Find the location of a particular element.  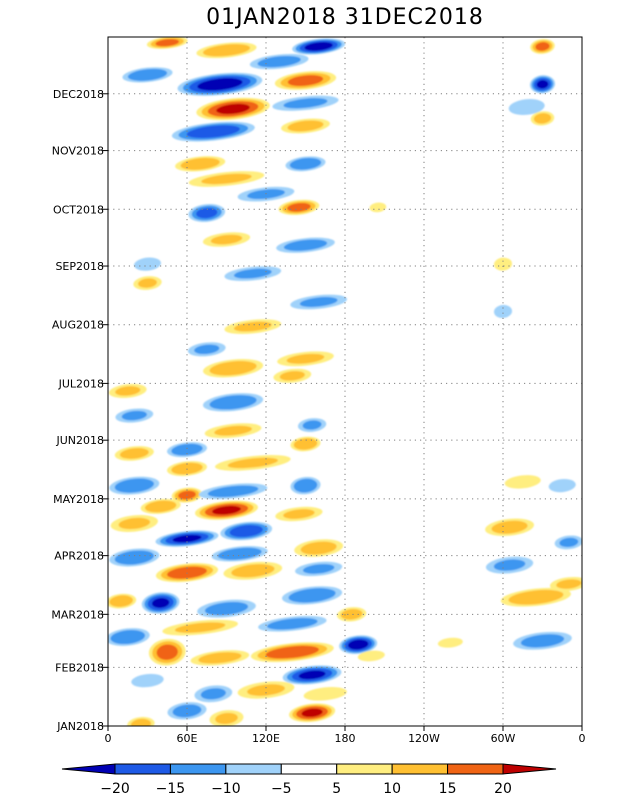

x-tick-label: 120W is located at coordinates (424, 738).